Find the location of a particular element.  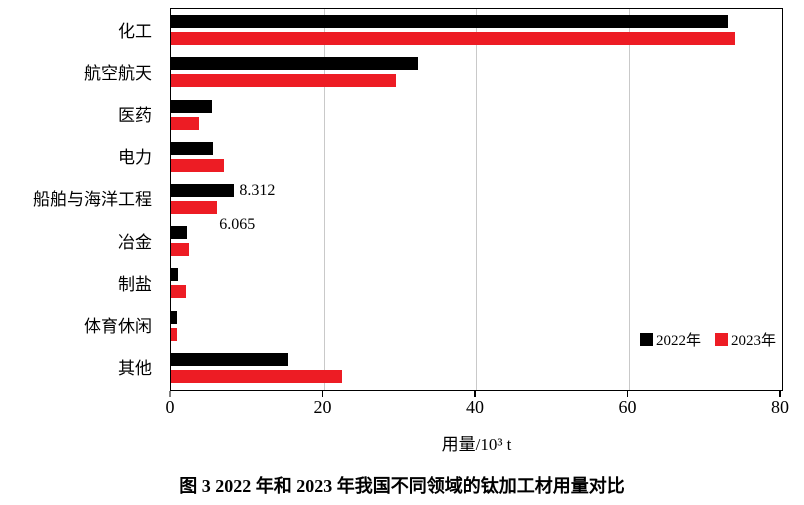

bar-化工-2023年 is located at coordinates (453, 39).